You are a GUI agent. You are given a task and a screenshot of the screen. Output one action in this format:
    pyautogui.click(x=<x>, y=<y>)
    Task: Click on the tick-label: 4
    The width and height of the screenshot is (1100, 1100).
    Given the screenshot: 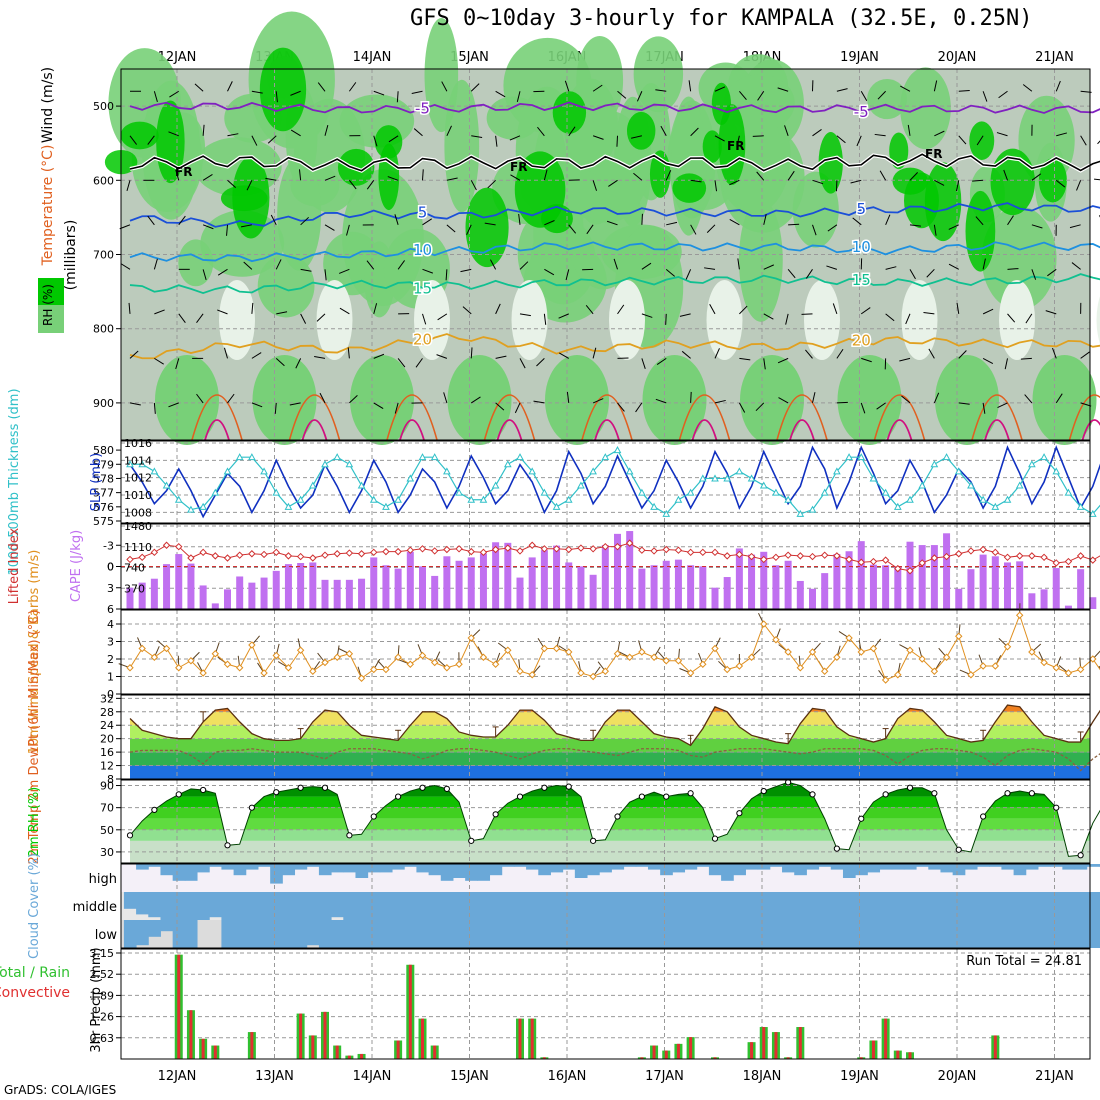 What is the action you would take?
    pyautogui.click(x=110, y=624)
    